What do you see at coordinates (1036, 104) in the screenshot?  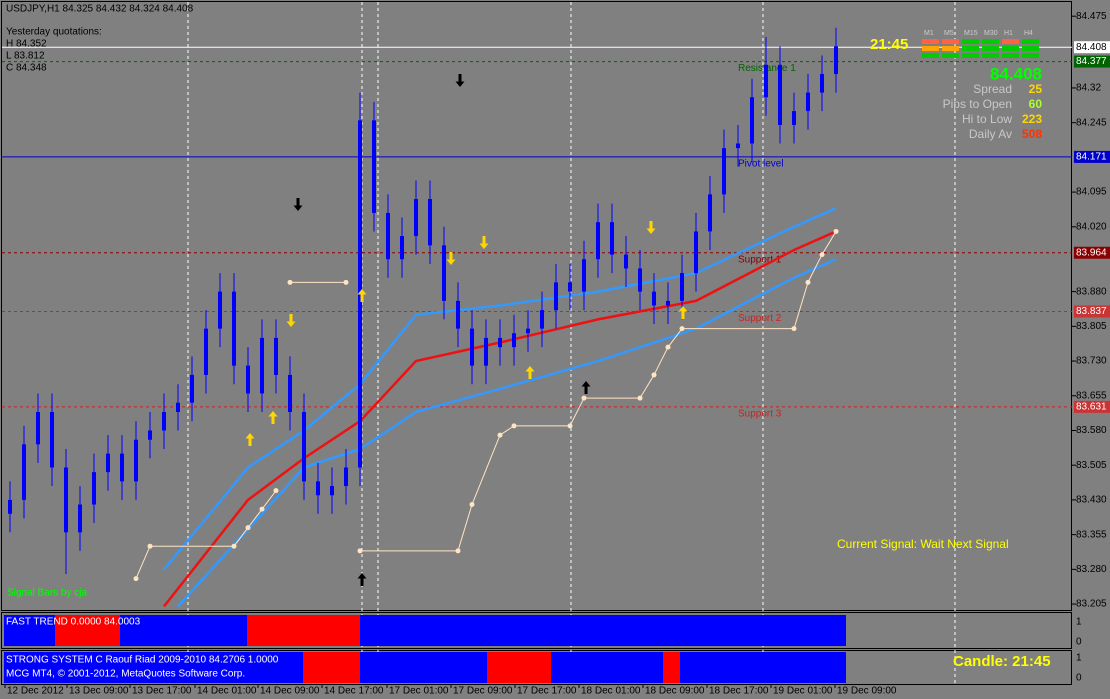 I see `info-value: 60` at bounding box center [1036, 104].